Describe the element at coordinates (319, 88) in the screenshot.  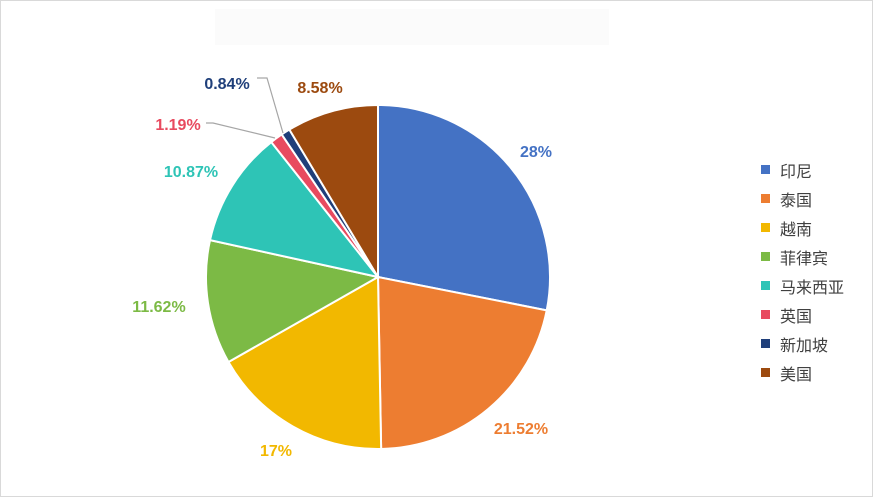
I see `data-label-8: 8.58%` at that location.